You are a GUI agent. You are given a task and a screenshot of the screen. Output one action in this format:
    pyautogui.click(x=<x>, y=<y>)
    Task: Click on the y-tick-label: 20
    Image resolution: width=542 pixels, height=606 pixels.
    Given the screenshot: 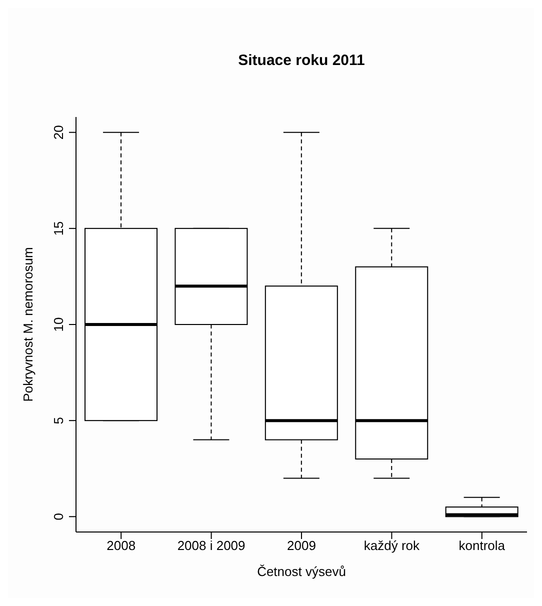 What is the action you would take?
    pyautogui.click(x=58, y=132)
    